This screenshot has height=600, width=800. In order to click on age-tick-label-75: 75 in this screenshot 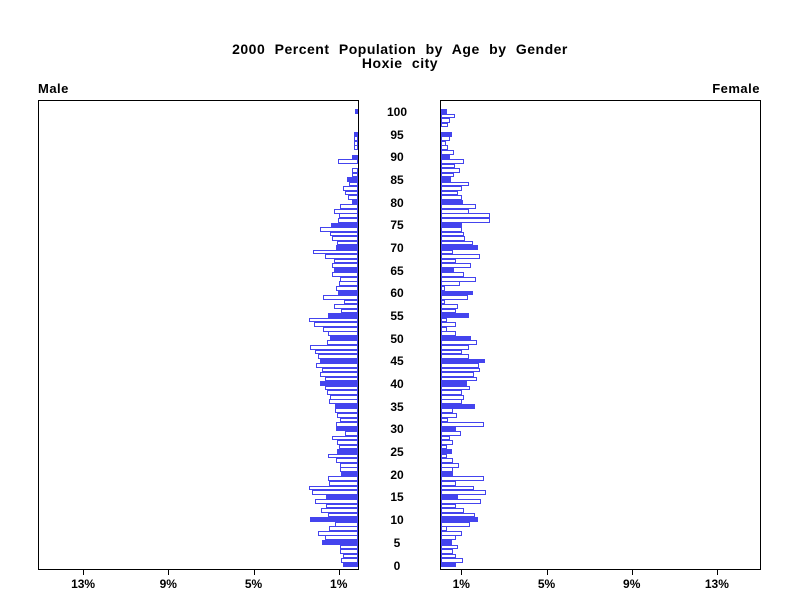, I will do `click(397, 225)`.